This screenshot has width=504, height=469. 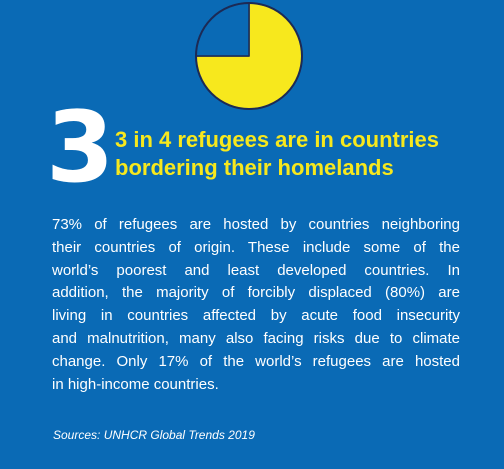 I want to click on headline-line: bordering their homelands, so click(x=254, y=167).